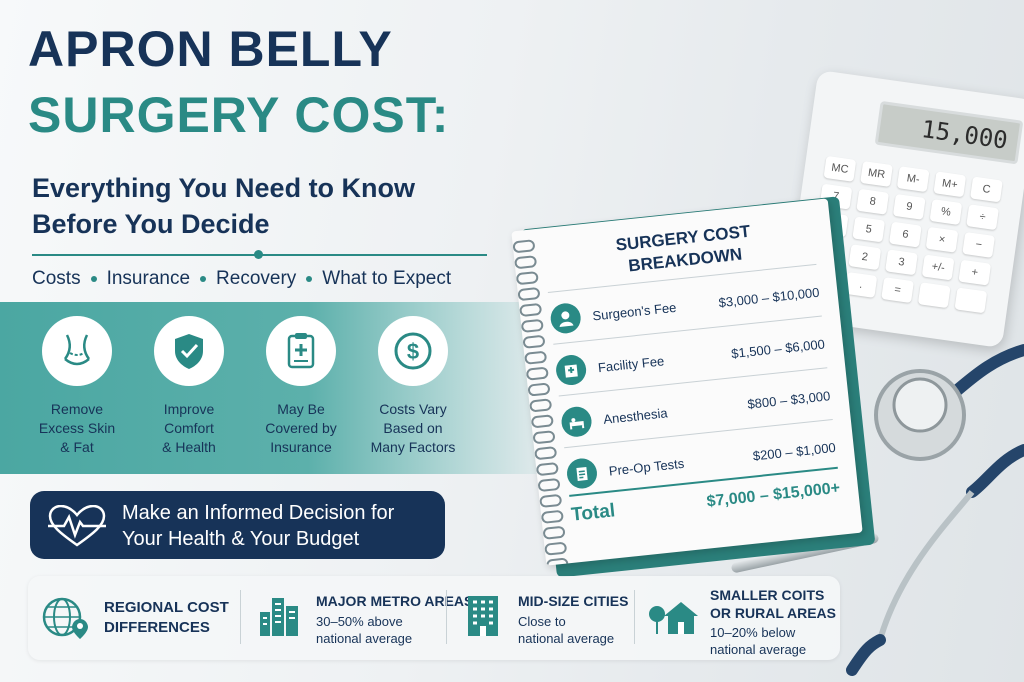  What do you see at coordinates (778, 348) in the screenshot?
I see `cost-price: $1,500 – $6,000` at bounding box center [778, 348].